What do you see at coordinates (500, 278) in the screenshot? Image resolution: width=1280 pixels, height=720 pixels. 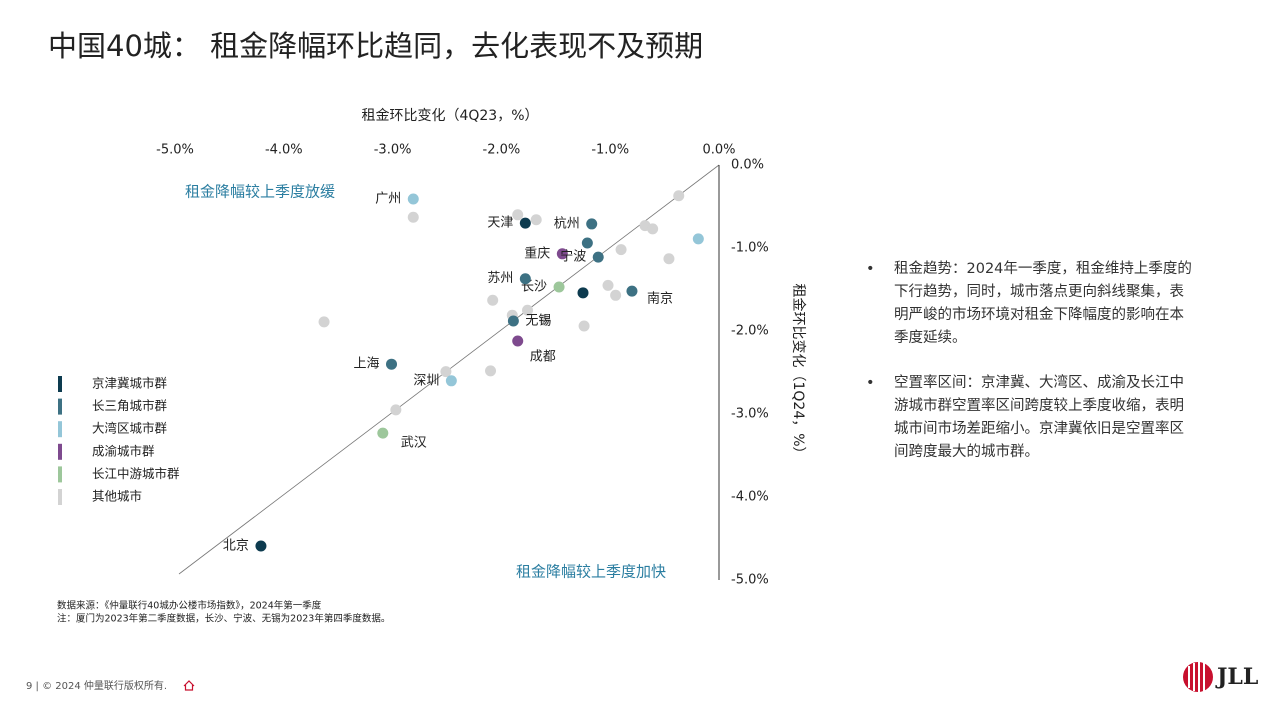 I see `point-label: 苏州` at bounding box center [500, 278].